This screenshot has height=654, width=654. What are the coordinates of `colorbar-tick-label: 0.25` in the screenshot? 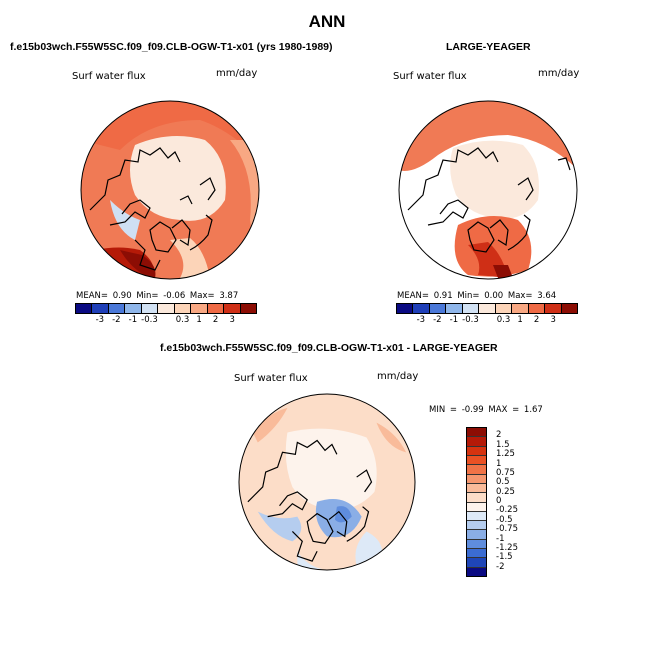 It's located at (505, 491).